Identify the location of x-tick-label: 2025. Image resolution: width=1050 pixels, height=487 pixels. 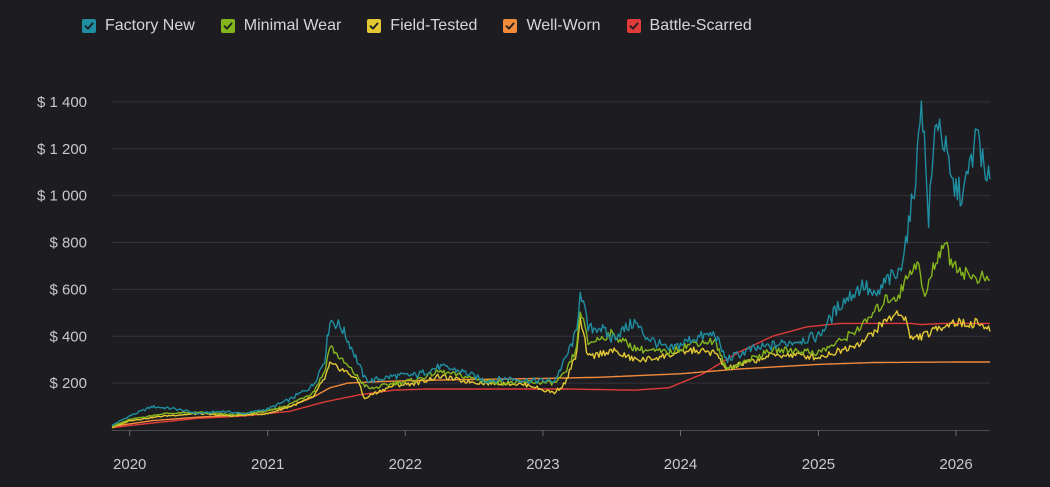
(818, 464).